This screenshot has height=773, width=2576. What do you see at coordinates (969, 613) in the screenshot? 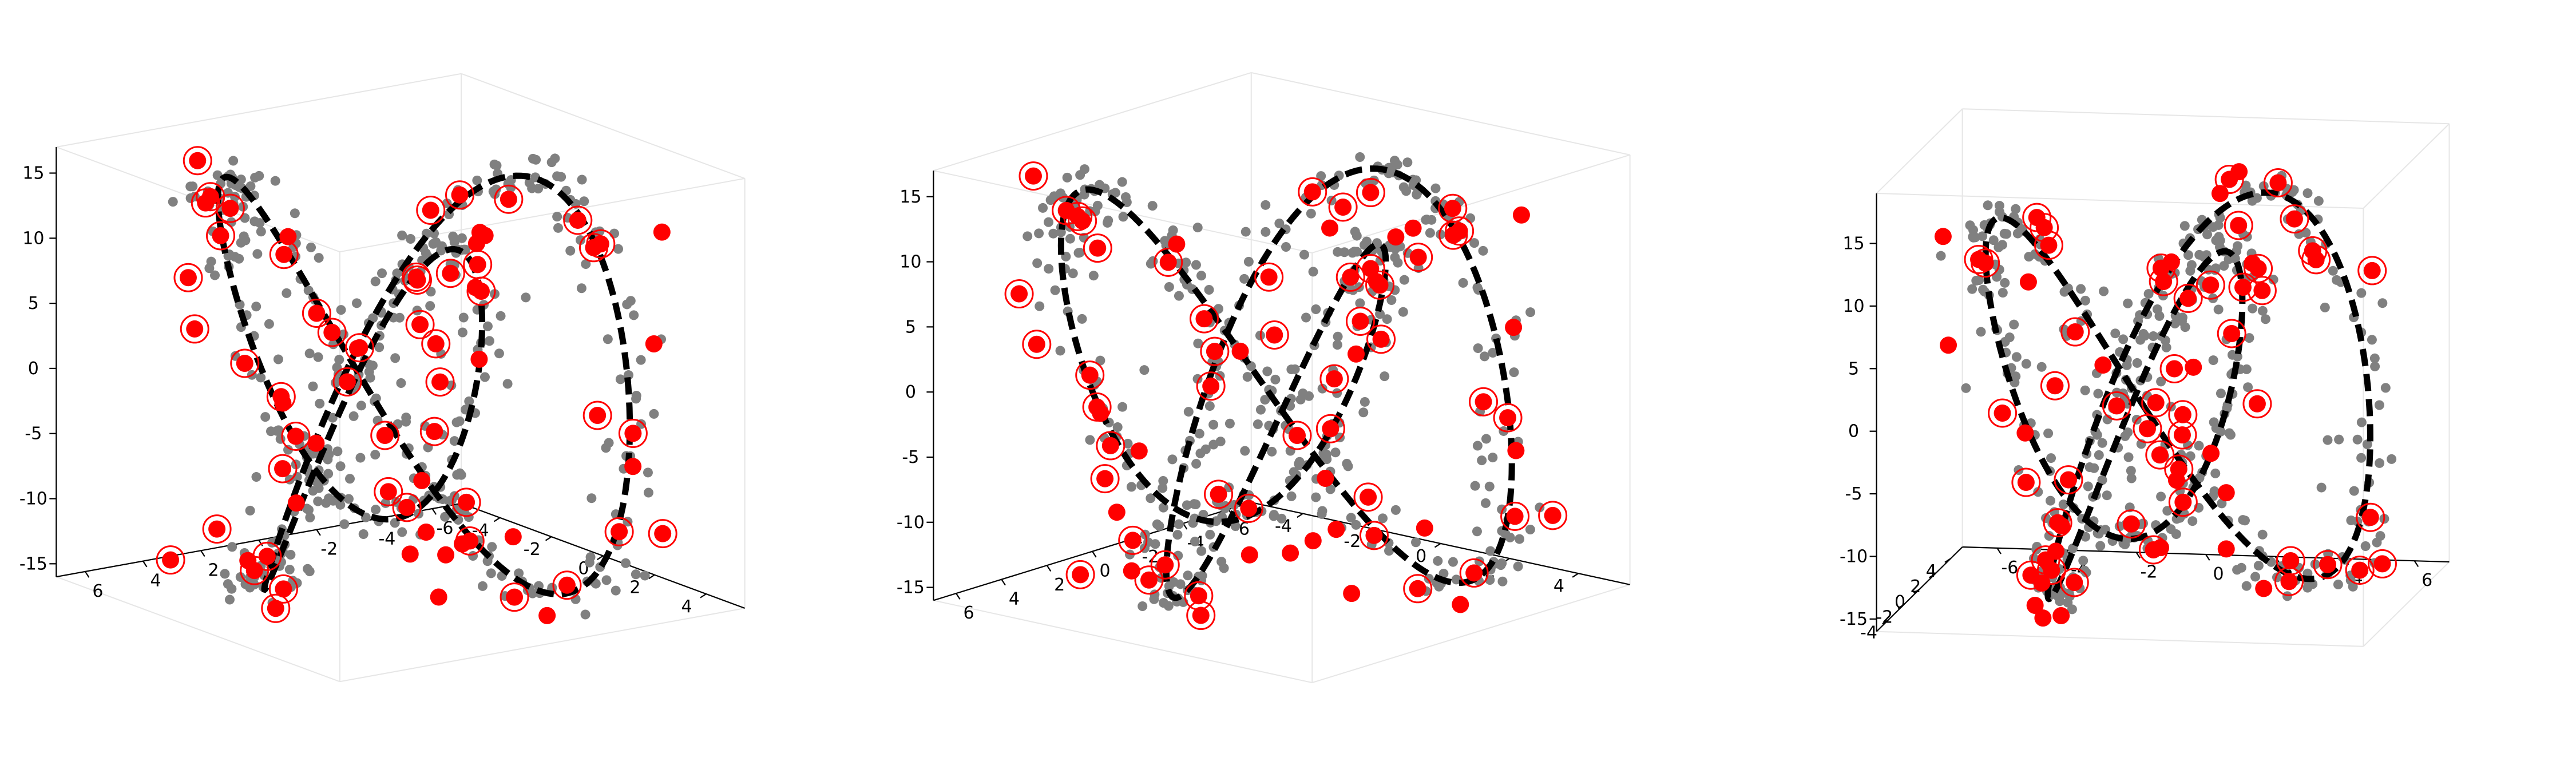
I see `x-axis-tick-label: 6` at bounding box center [969, 613].